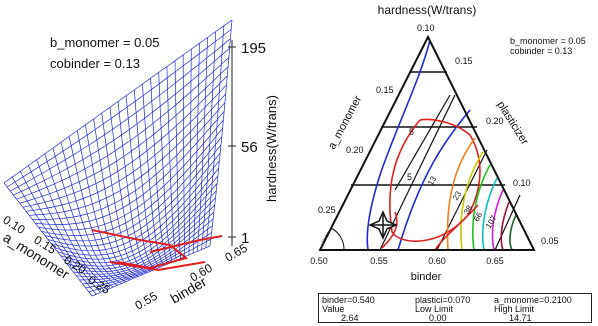 This screenshot has width=598, height=326. What do you see at coordinates (505, 226) in the screenshot?
I see `contour-maroon` at bounding box center [505, 226].